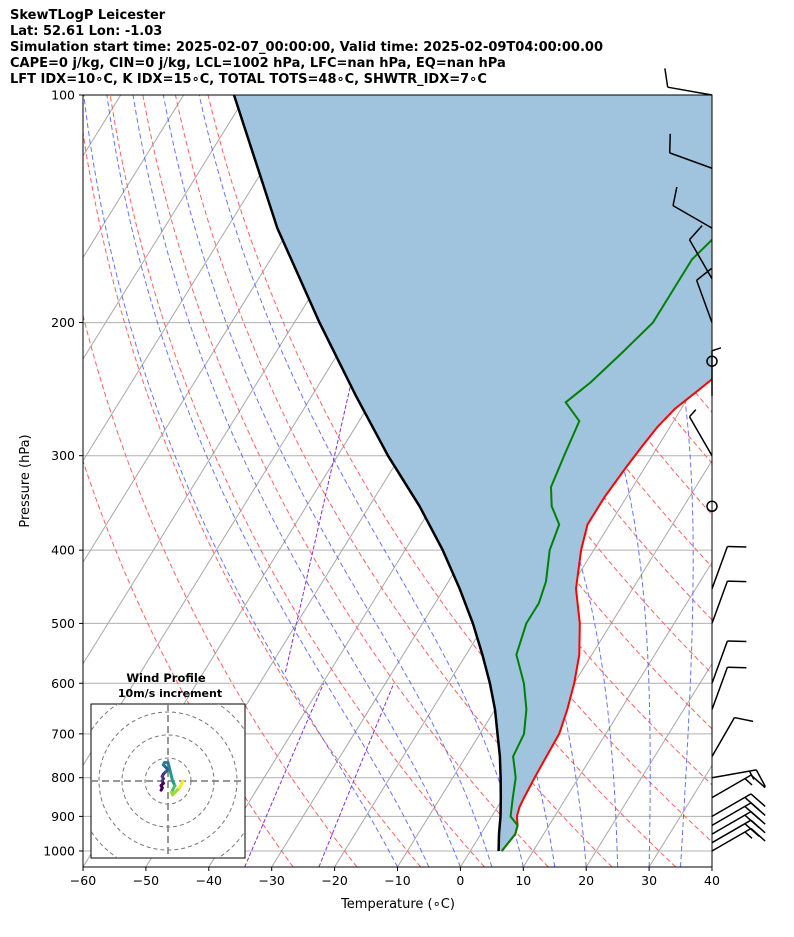 Image resolution: width=794 pixels, height=937 pixels. What do you see at coordinates (649, 880) in the screenshot?
I see `x-tick-label: 30` at bounding box center [649, 880].